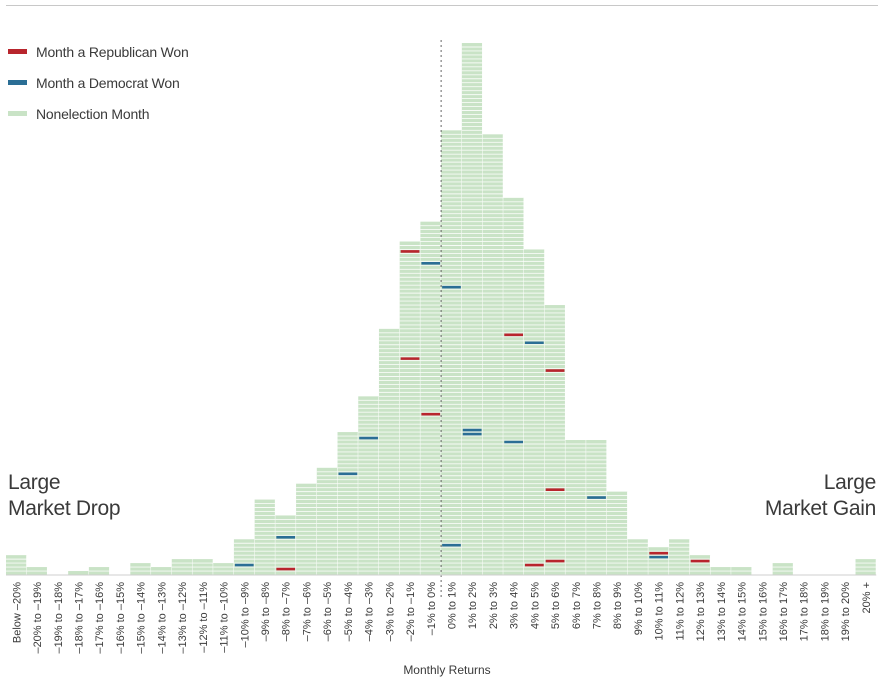  What do you see at coordinates (577, 605) in the screenshot?
I see `x-tick-label: 6% to 7%` at bounding box center [577, 605].